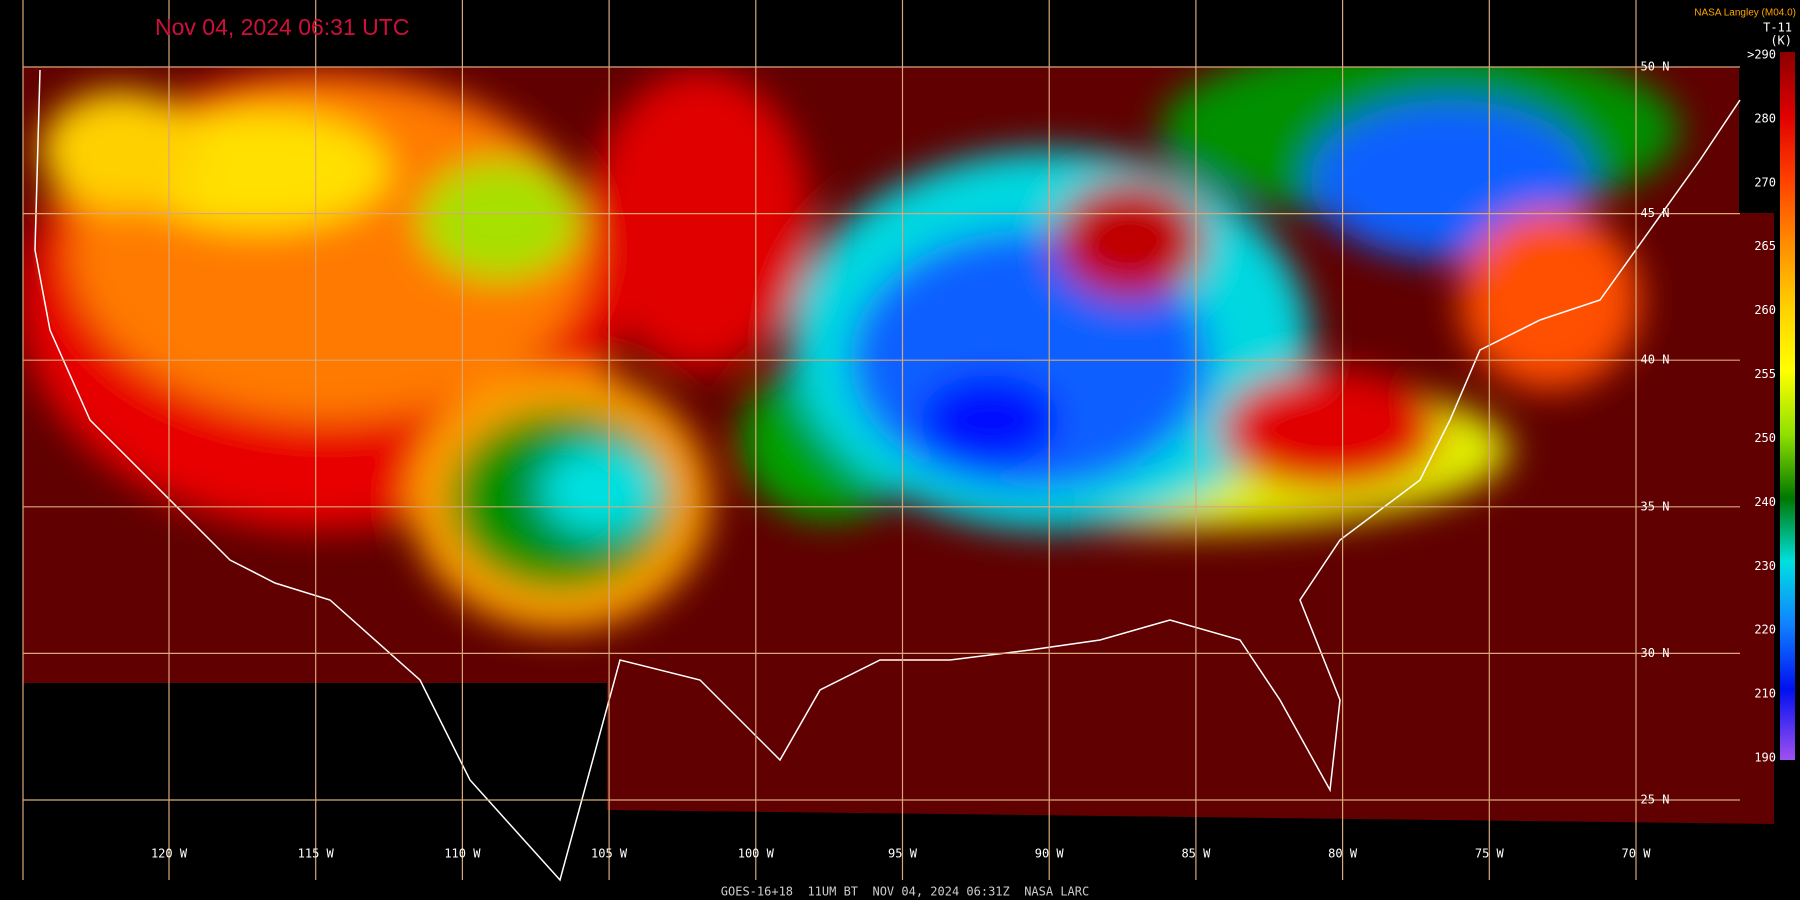 The image size is (1800, 900). Describe the element at coordinates (1655, 506) in the screenshot. I see `latitude-label: 35 N` at that location.